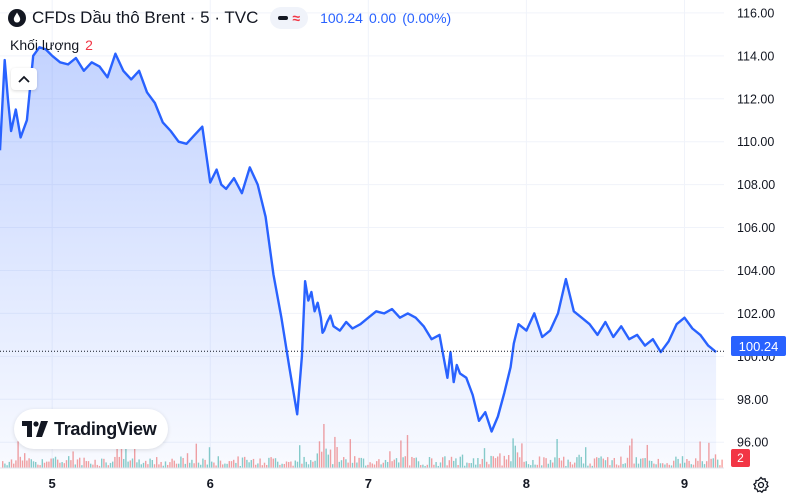 The width and height of the screenshot is (793, 500). What do you see at coordinates (289, 18) in the screenshot?
I see `compare-toggle: ≈` at bounding box center [289, 18].